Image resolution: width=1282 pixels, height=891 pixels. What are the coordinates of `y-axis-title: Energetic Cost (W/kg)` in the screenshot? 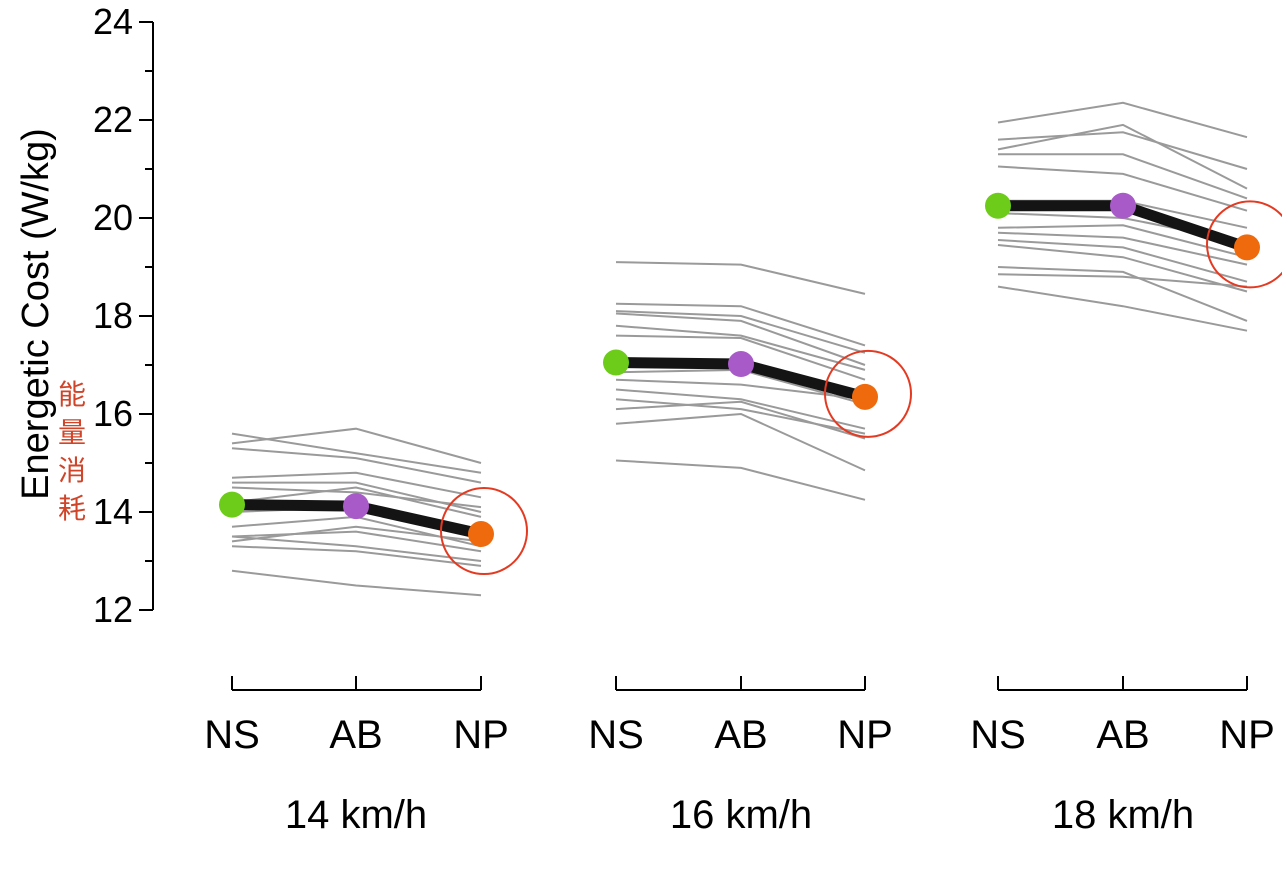 It's located at (36, 314).